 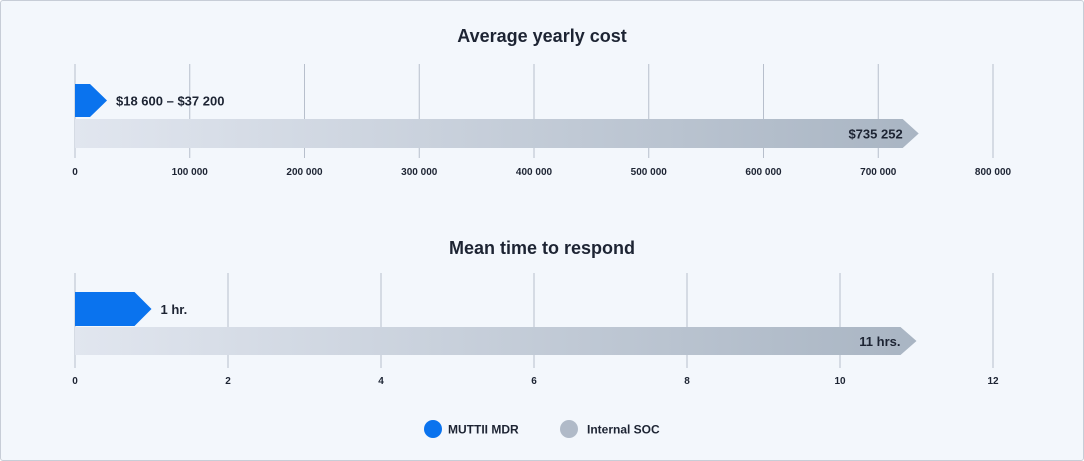 What do you see at coordinates (190, 172) in the screenshot?
I see `axis-tick-label: 100 000` at bounding box center [190, 172].